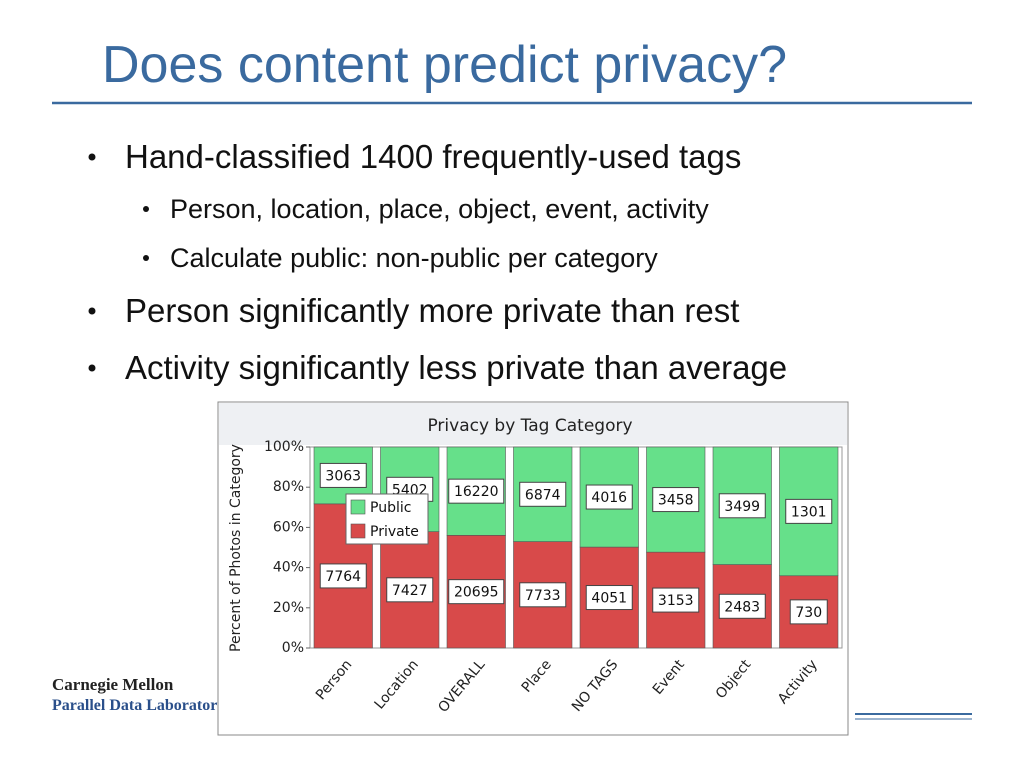 This screenshot has width=1024, height=768. Describe the element at coordinates (293, 648) in the screenshot. I see `y-tick-label: 0%` at that location.